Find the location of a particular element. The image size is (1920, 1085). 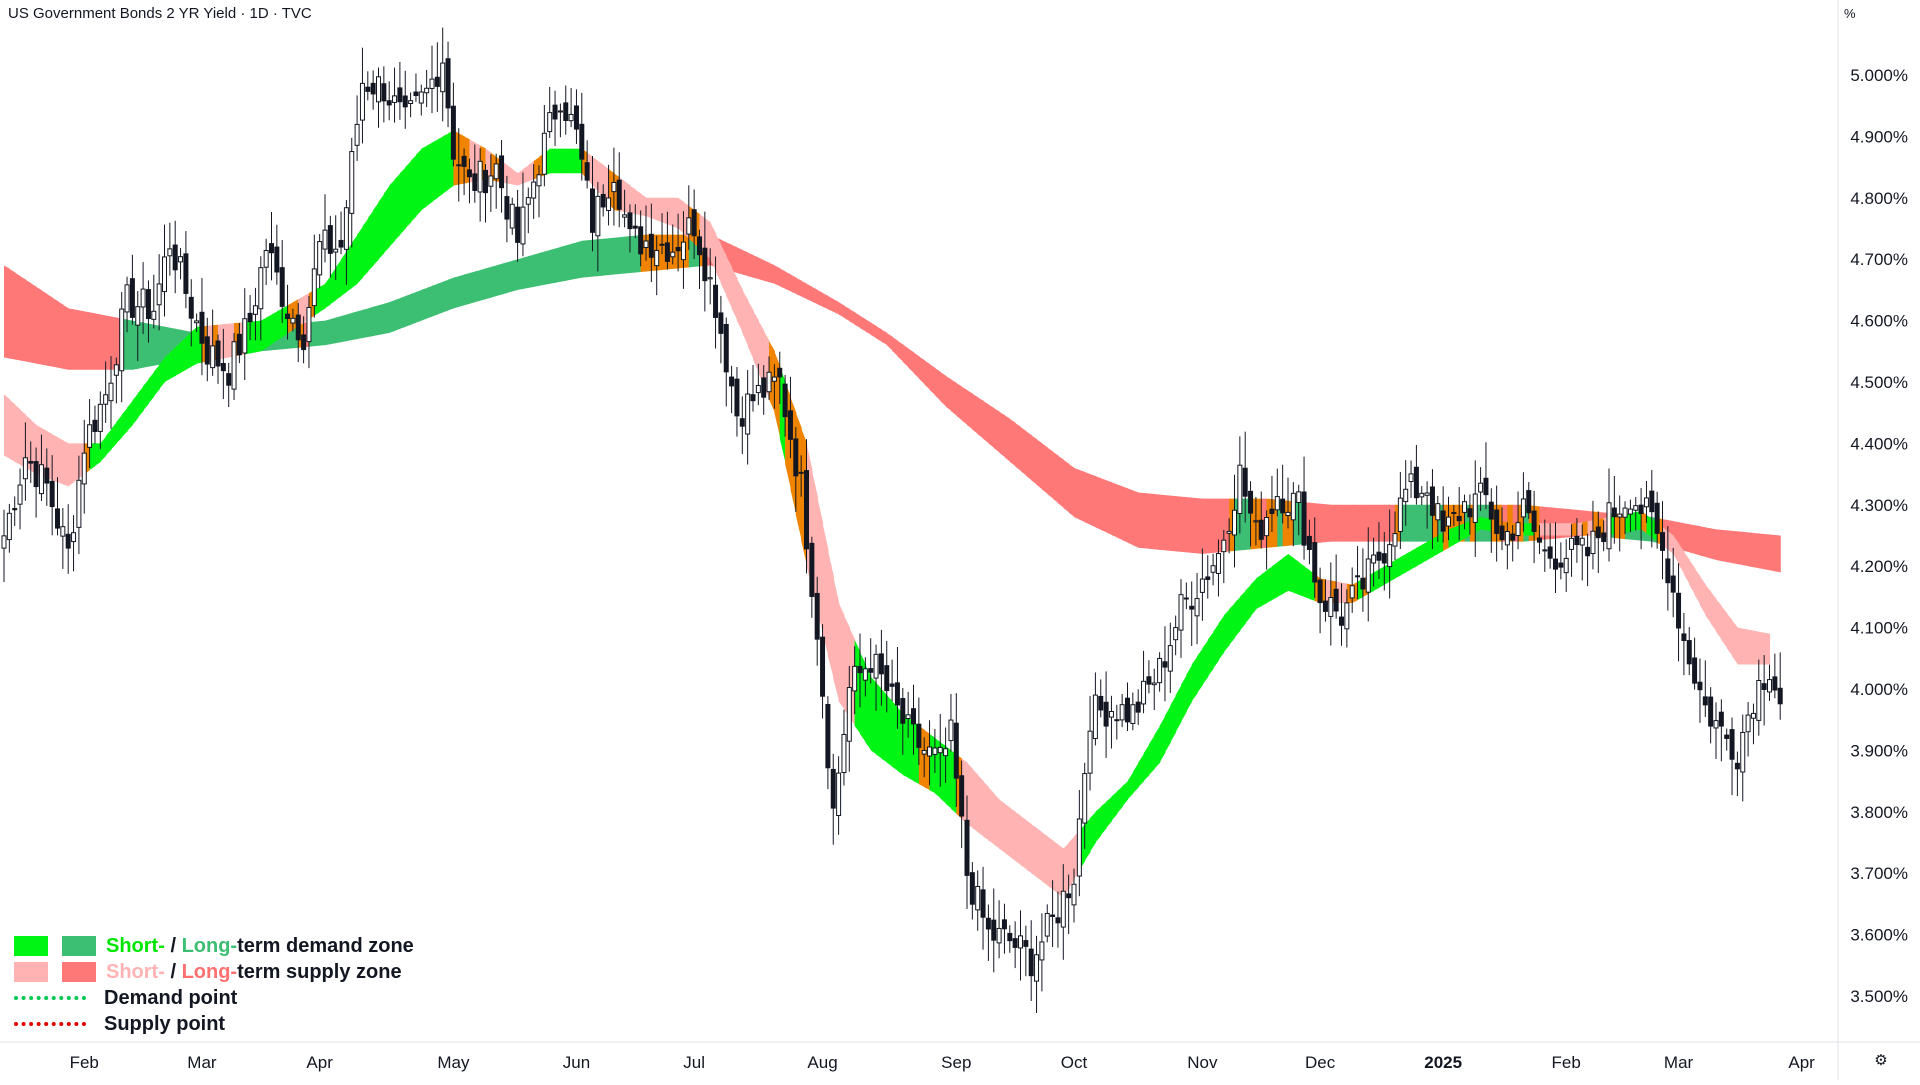

legend-sep: / is located at coordinates (173, 945).